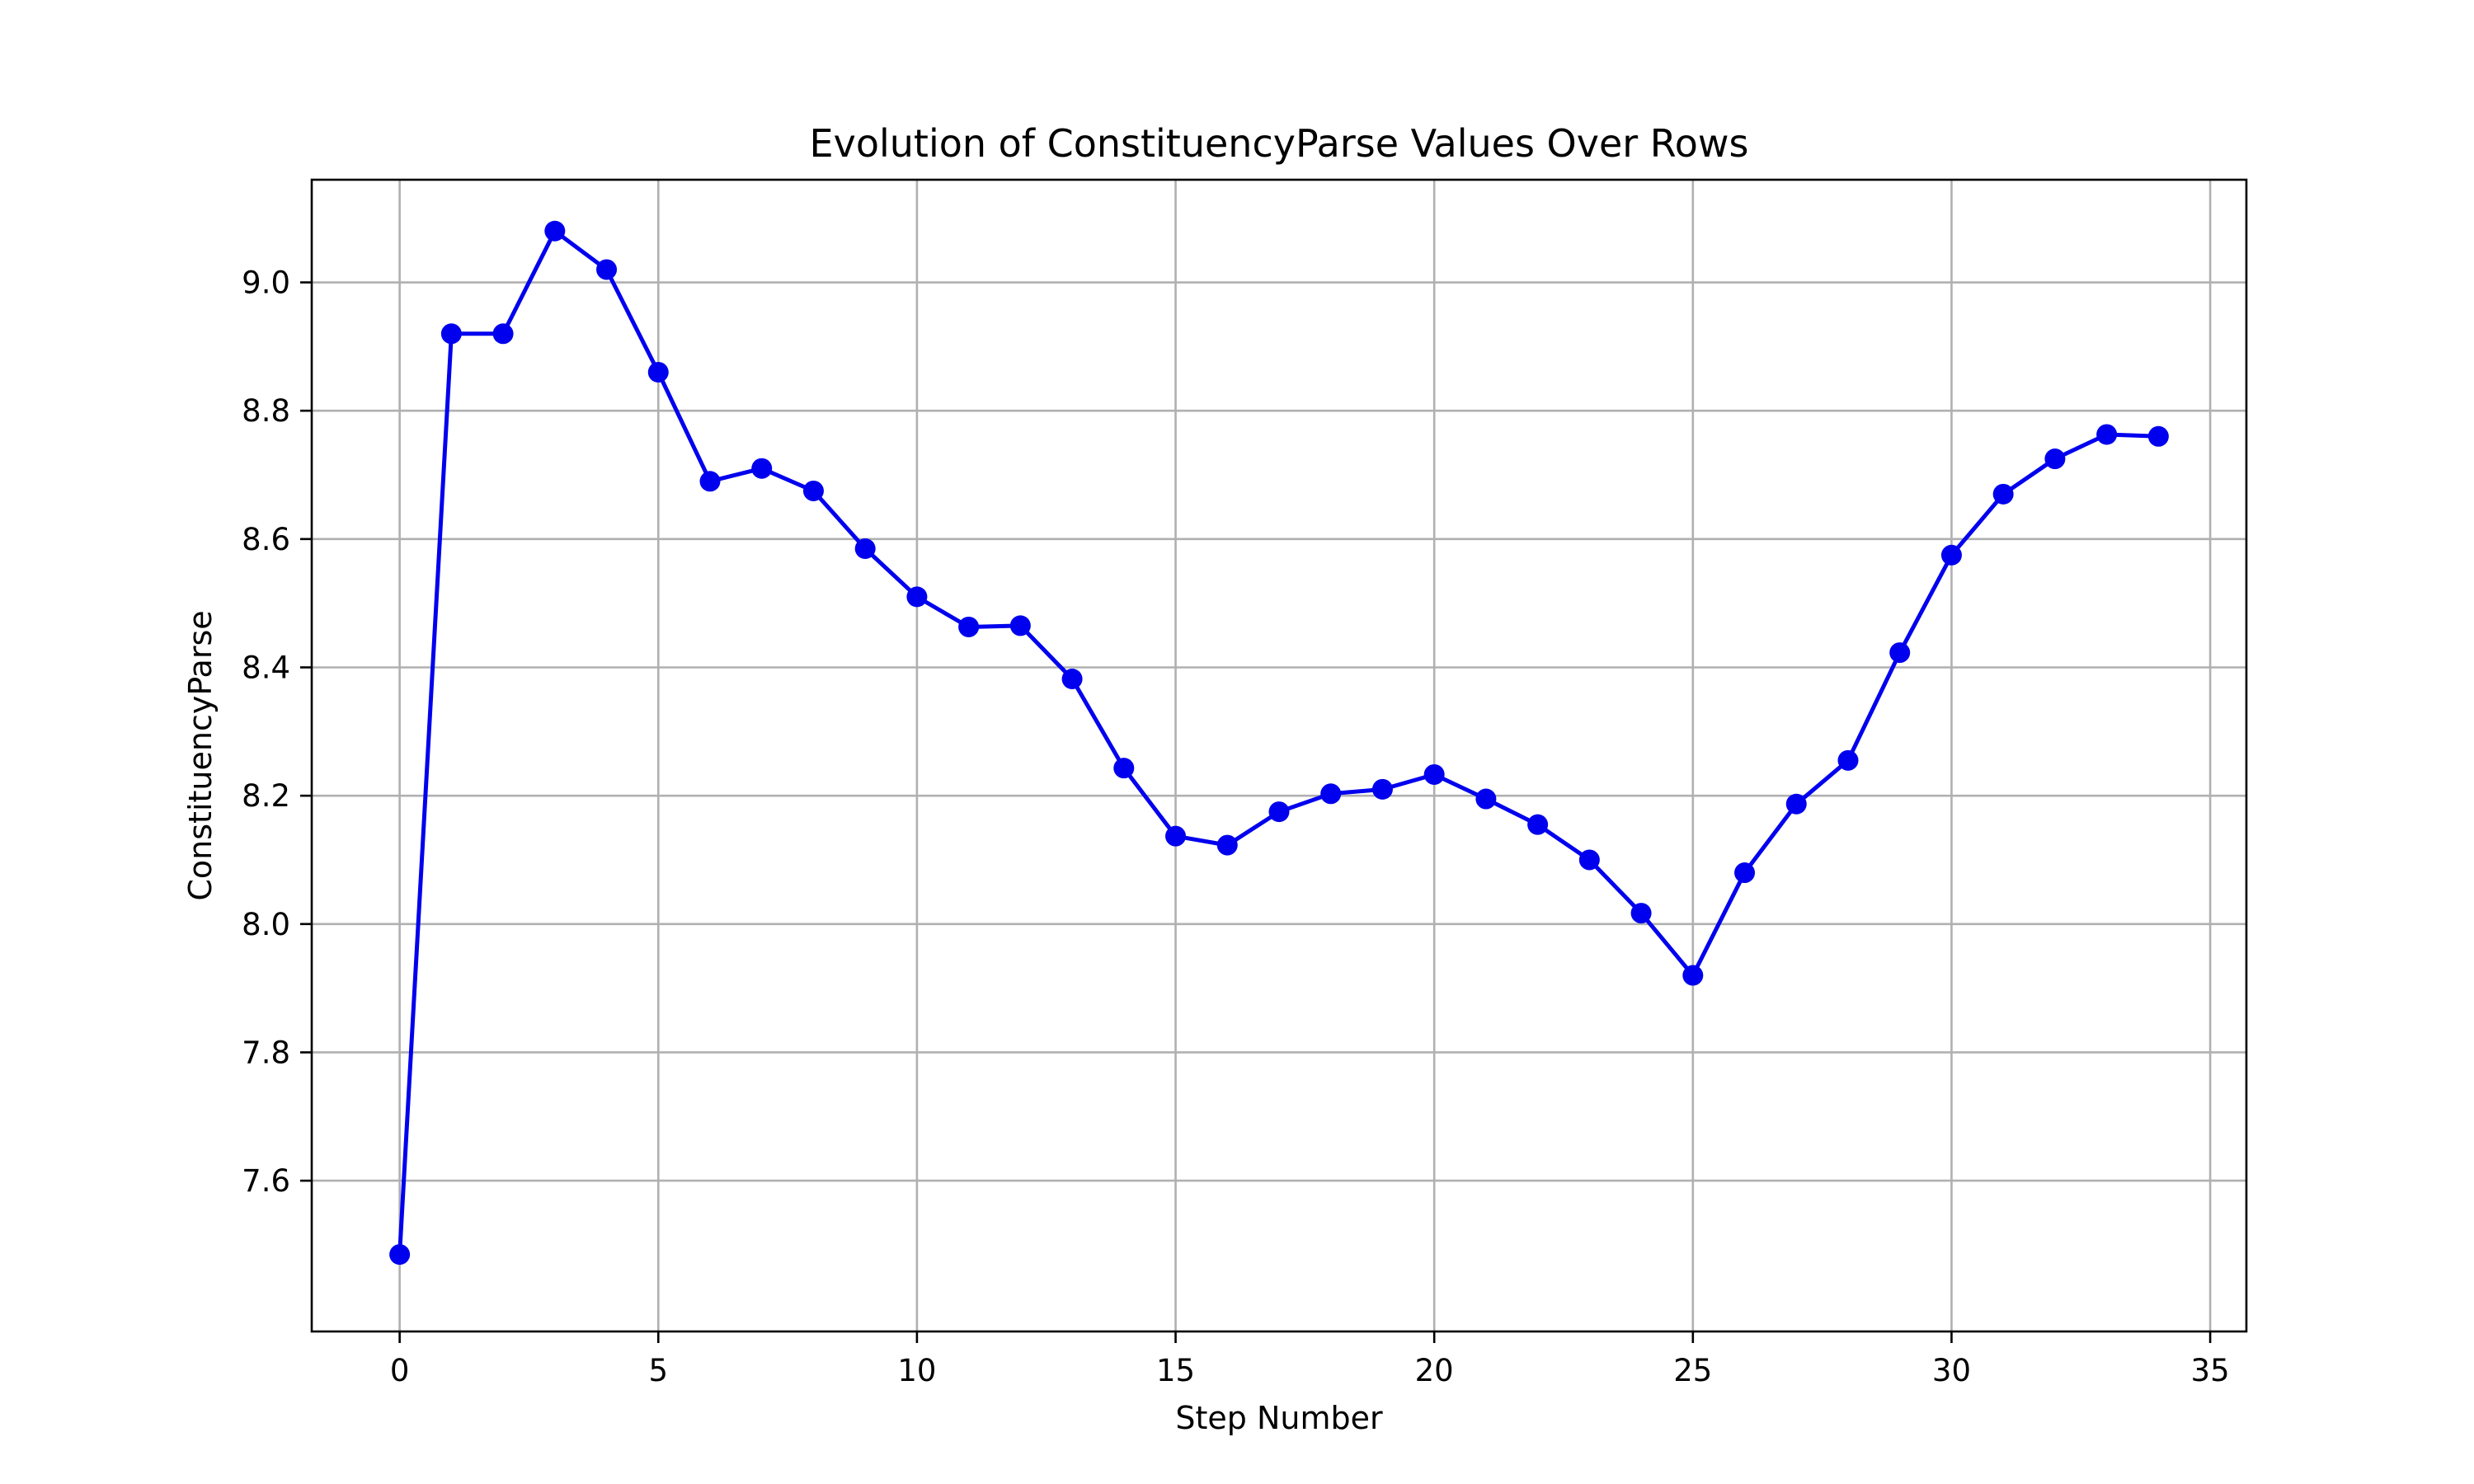 The width and height of the screenshot is (2474, 1484). I want to click on x-tick-label: 35, so click(2210, 1370).